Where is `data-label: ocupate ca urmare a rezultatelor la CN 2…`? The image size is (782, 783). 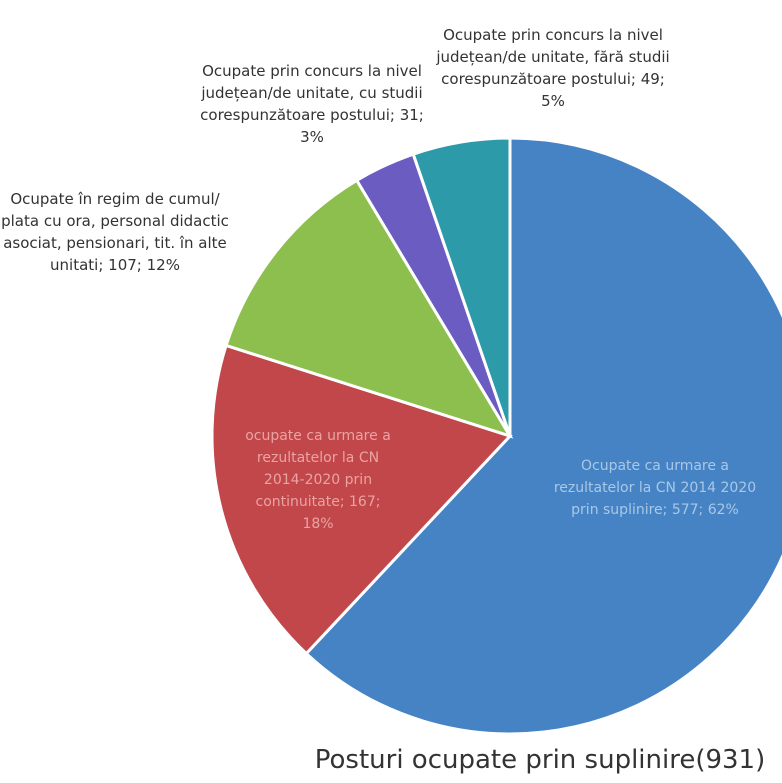
data-label: ocupate ca urmare a rezultatelor la CN 2… is located at coordinates (318, 480).